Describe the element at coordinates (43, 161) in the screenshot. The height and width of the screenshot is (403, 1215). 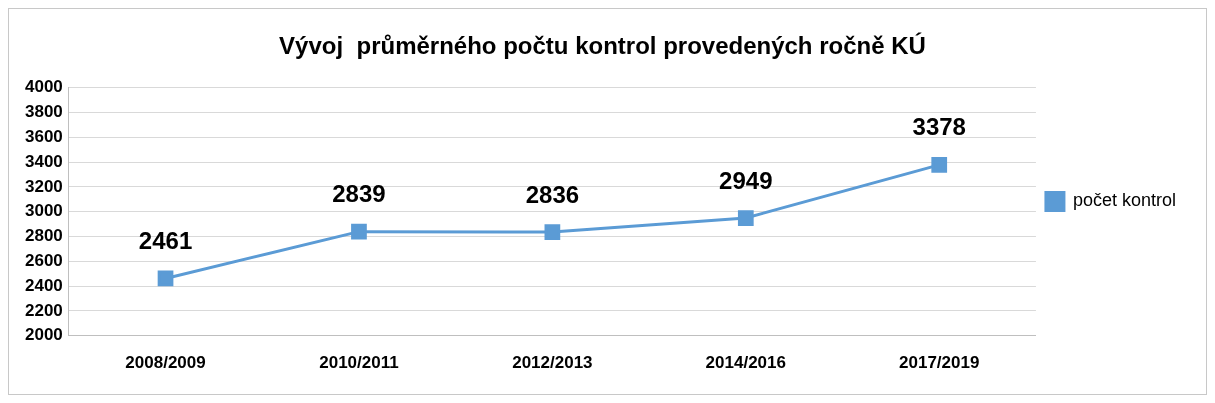
I see `y-tick-label: 3400` at that location.